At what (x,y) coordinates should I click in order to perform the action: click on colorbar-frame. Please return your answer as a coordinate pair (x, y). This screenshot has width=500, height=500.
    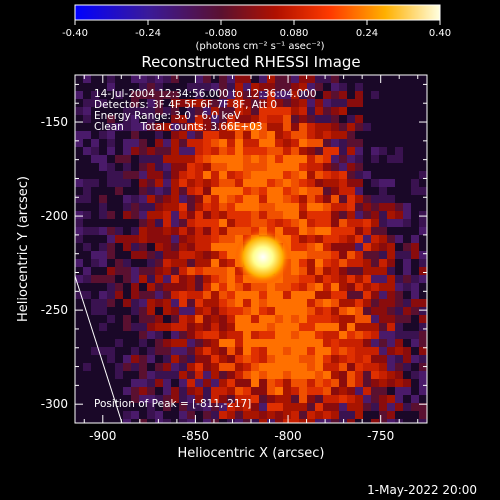
    Looking at the image, I should click on (257, 12).